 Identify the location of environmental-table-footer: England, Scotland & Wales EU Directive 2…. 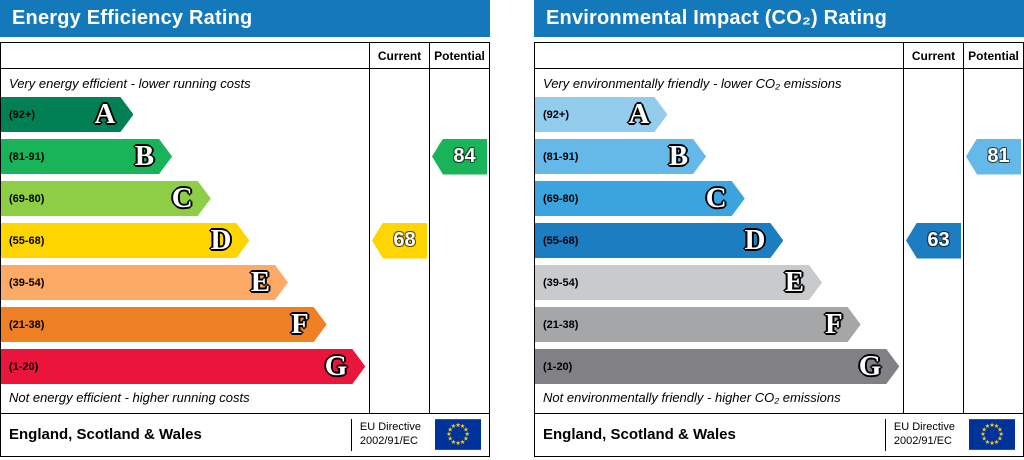
(779, 434).